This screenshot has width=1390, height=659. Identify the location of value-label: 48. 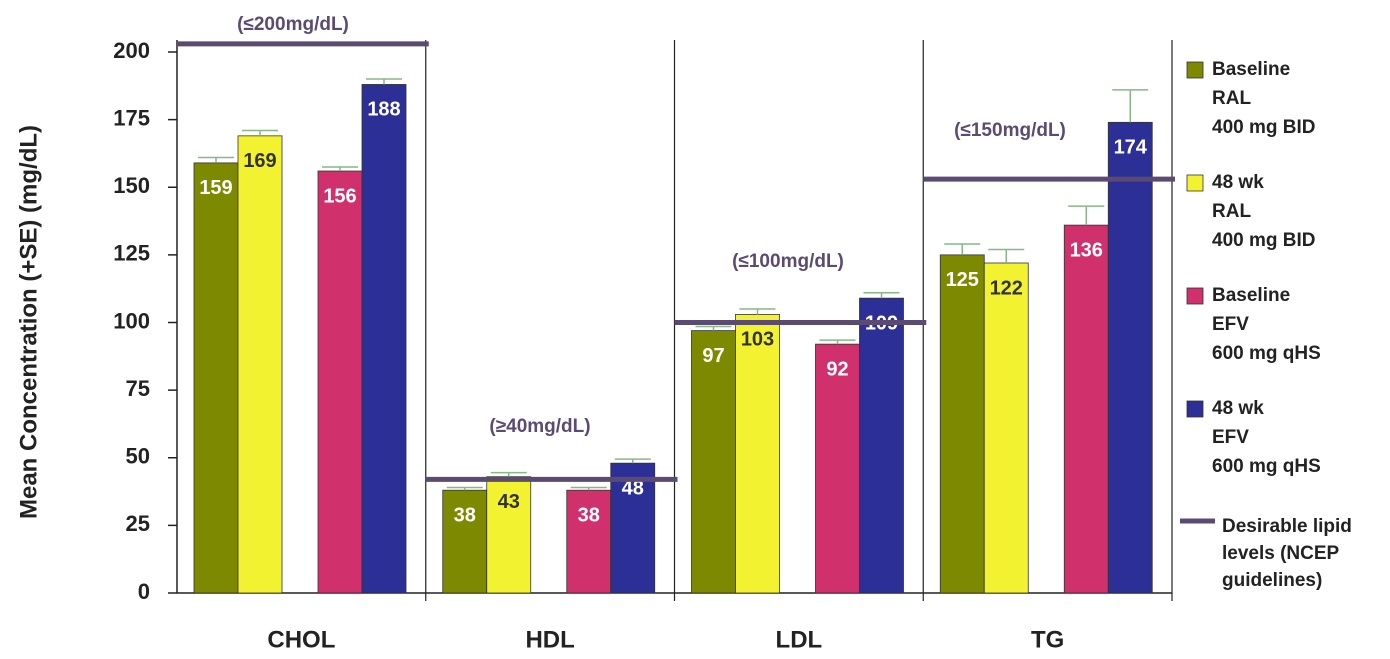
(633, 488).